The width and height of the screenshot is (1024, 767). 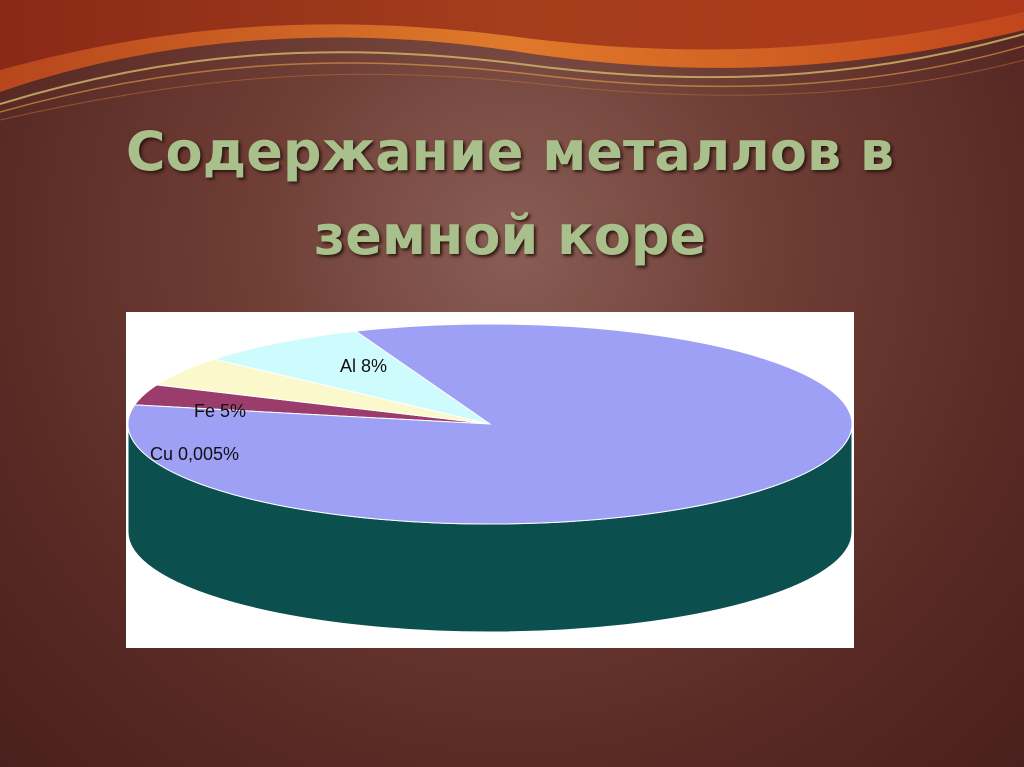 What do you see at coordinates (220, 411) in the screenshot?
I see `pie-label-fe: Fe 5%` at bounding box center [220, 411].